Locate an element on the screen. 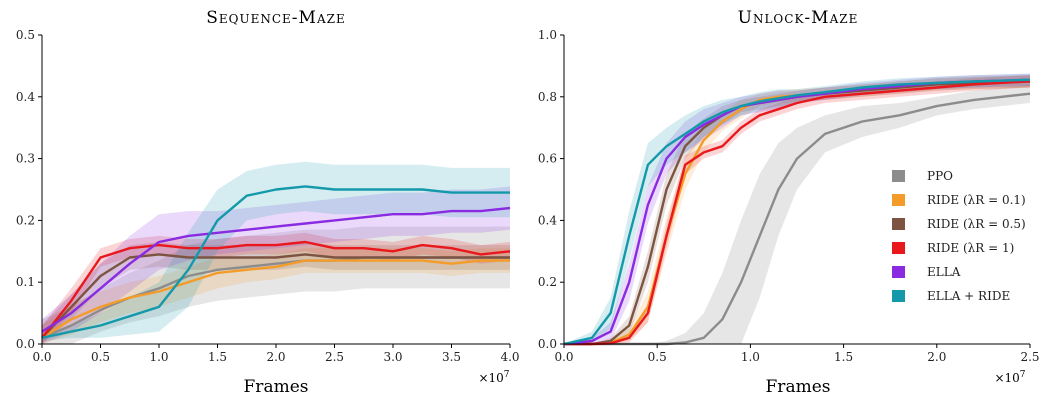  y-tick-label: 0.5 is located at coordinates (25, 35).